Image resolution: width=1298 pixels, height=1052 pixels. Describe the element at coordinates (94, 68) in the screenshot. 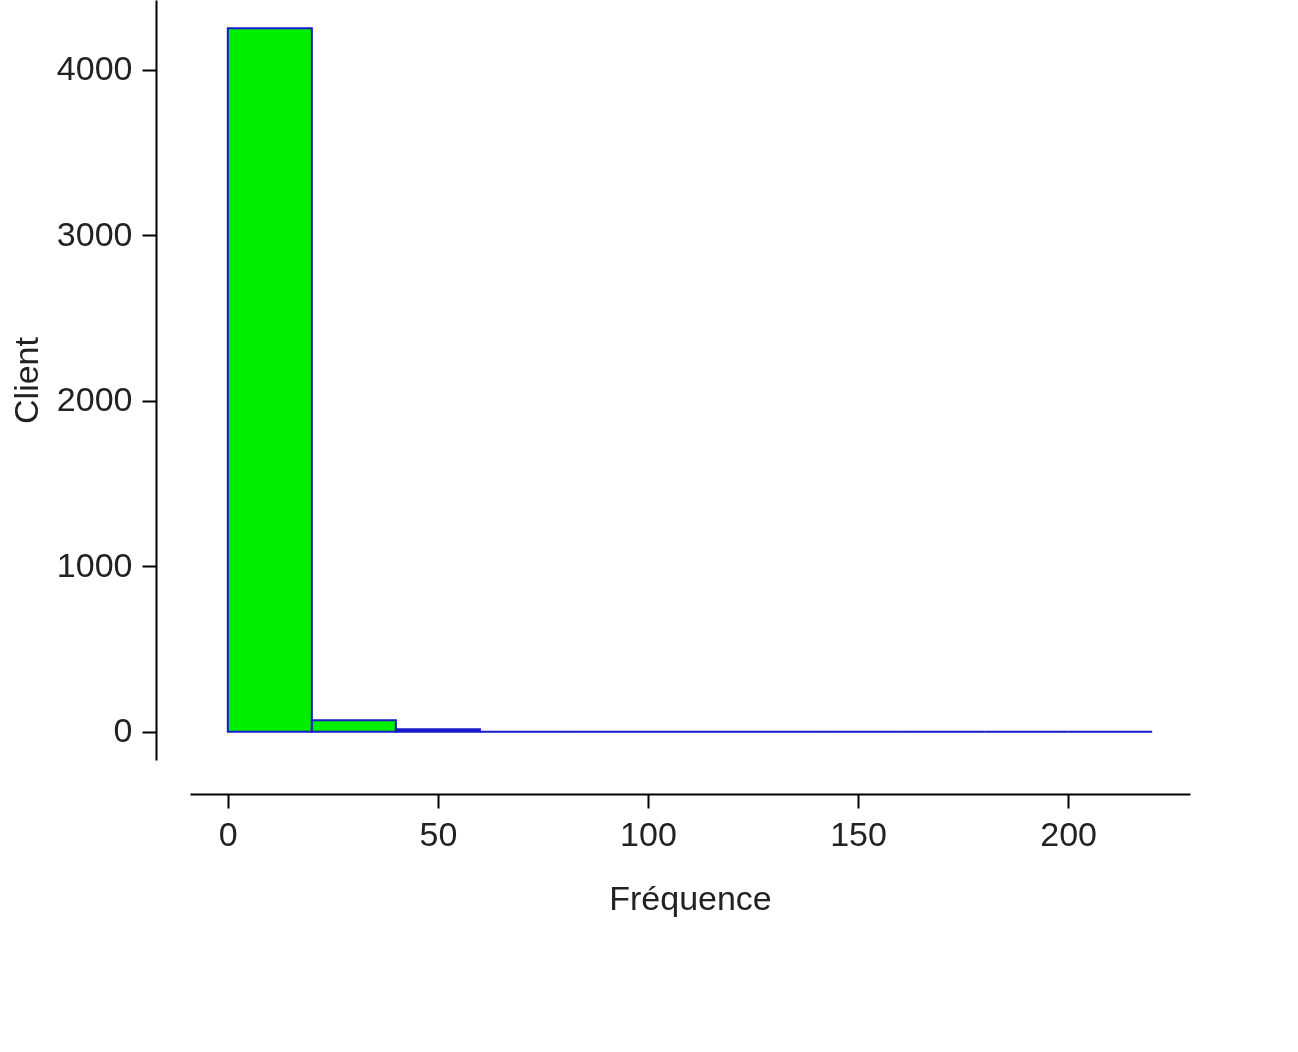

I see `y-tick-label: 4000` at that location.